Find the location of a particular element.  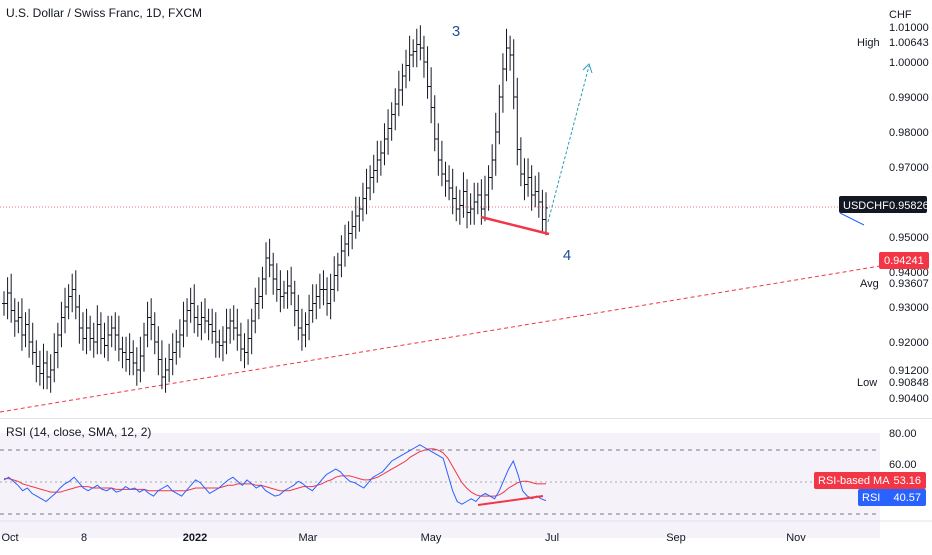

rsi-divergence-line is located at coordinates (510, 500).